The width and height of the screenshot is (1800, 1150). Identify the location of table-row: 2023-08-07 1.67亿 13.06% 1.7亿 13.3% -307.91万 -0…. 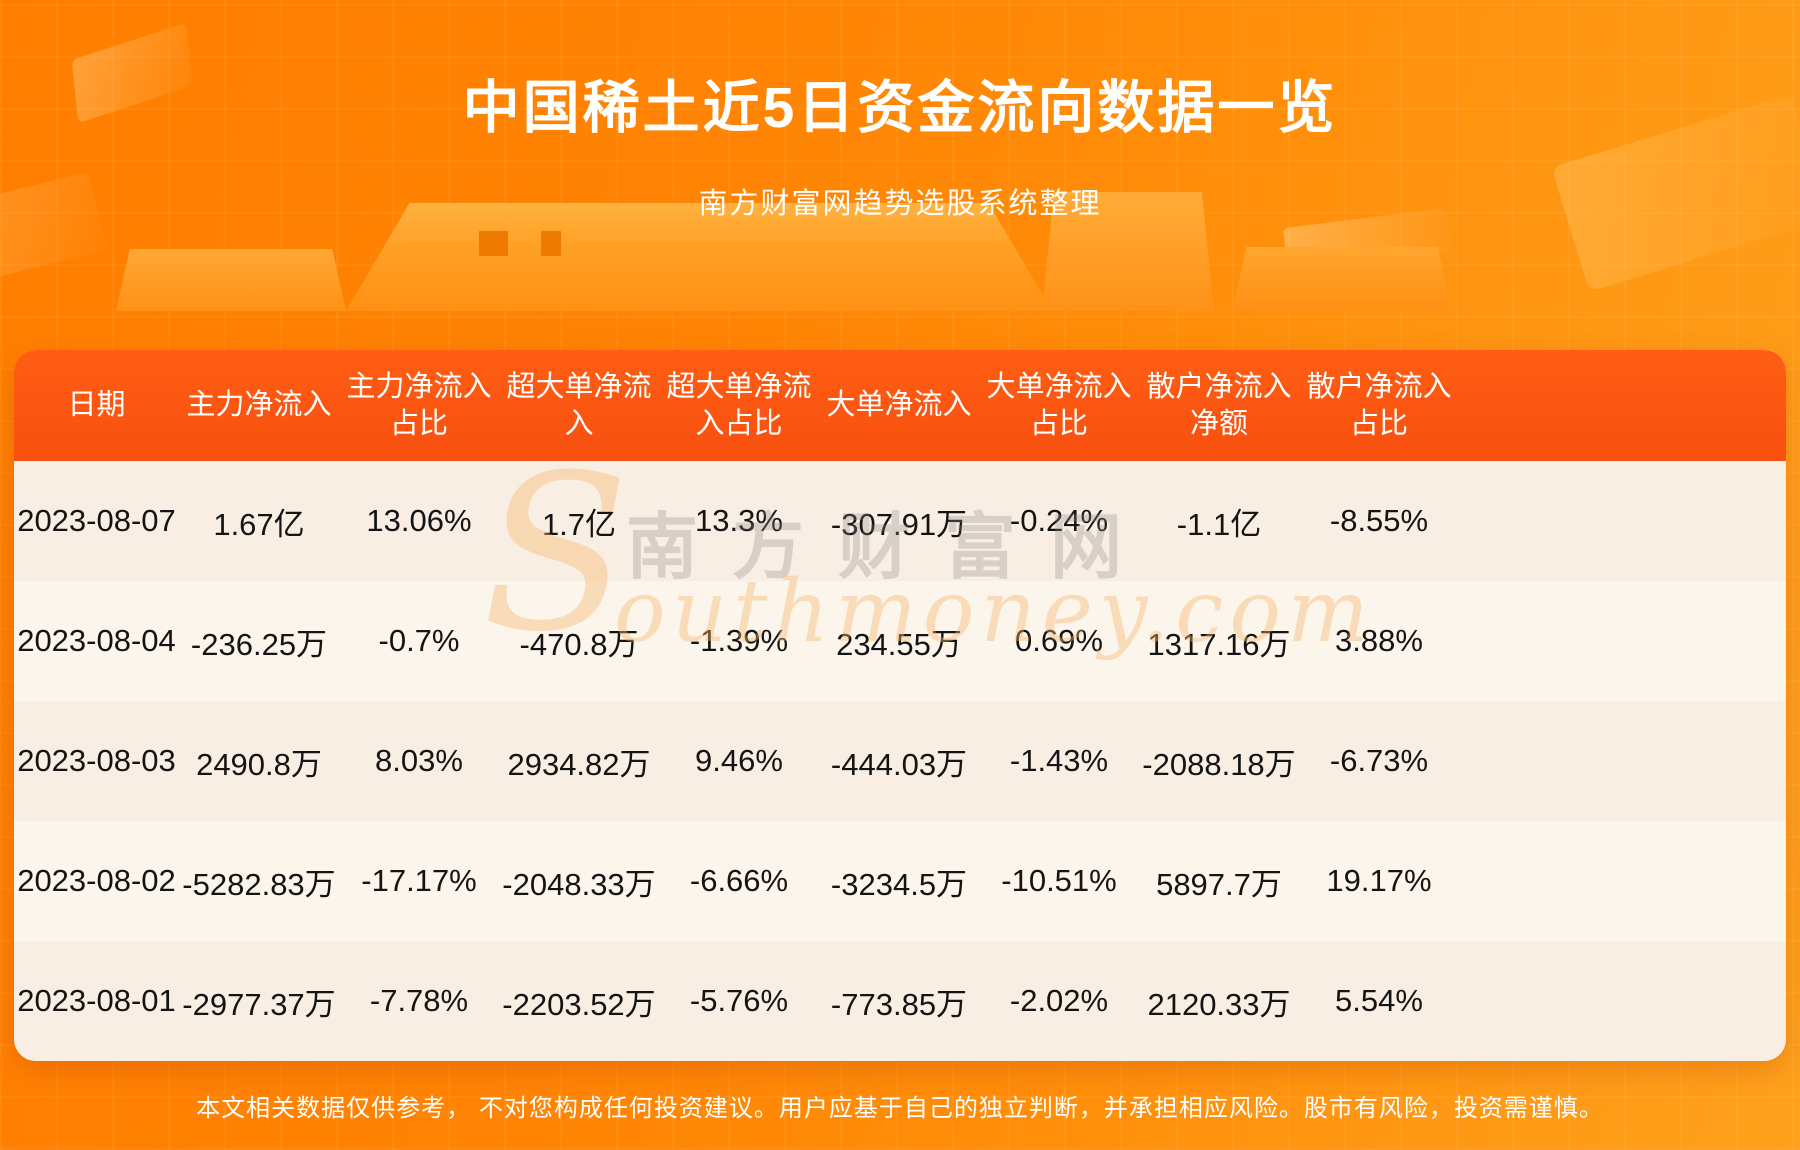
(900, 521).